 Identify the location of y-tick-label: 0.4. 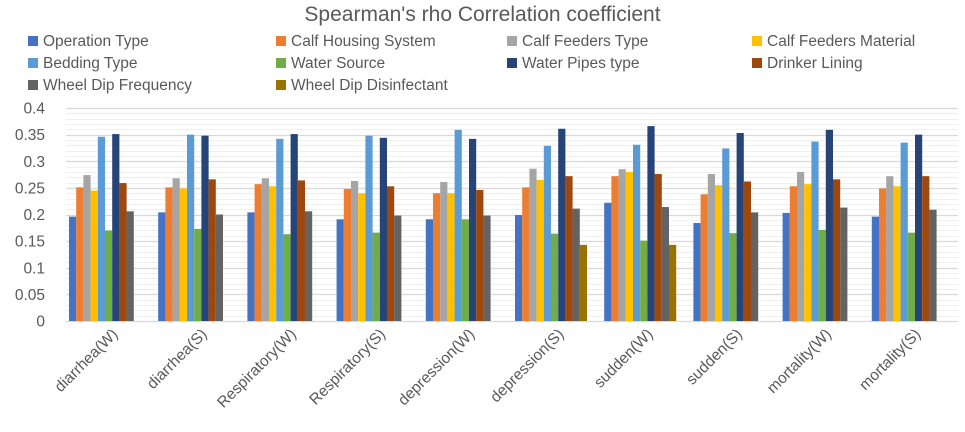
(34, 109).